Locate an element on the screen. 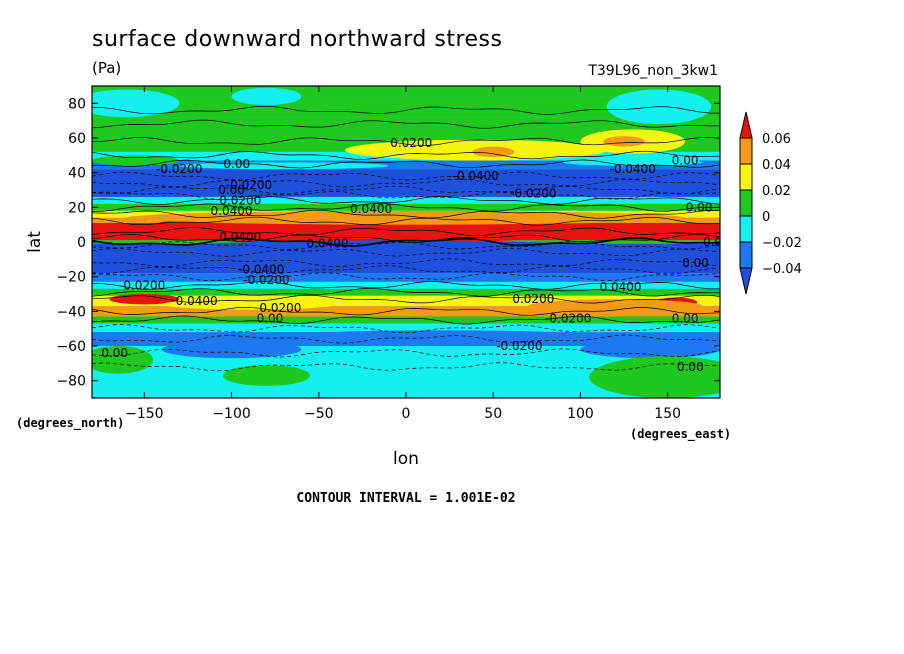  y-tick-label: −20 is located at coordinates (71, 278).